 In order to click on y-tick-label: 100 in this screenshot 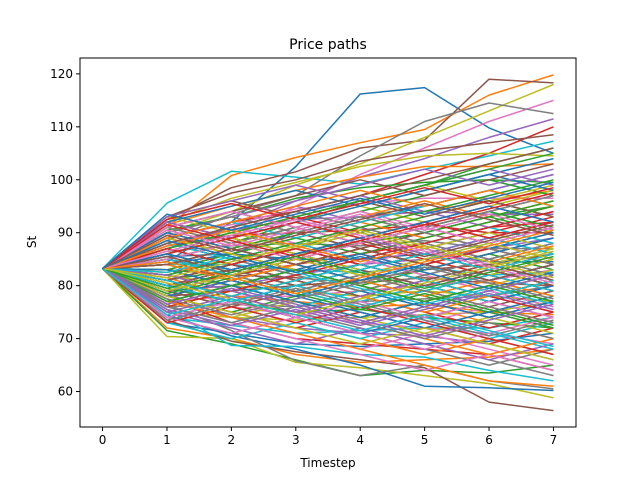, I will do `click(61, 180)`.